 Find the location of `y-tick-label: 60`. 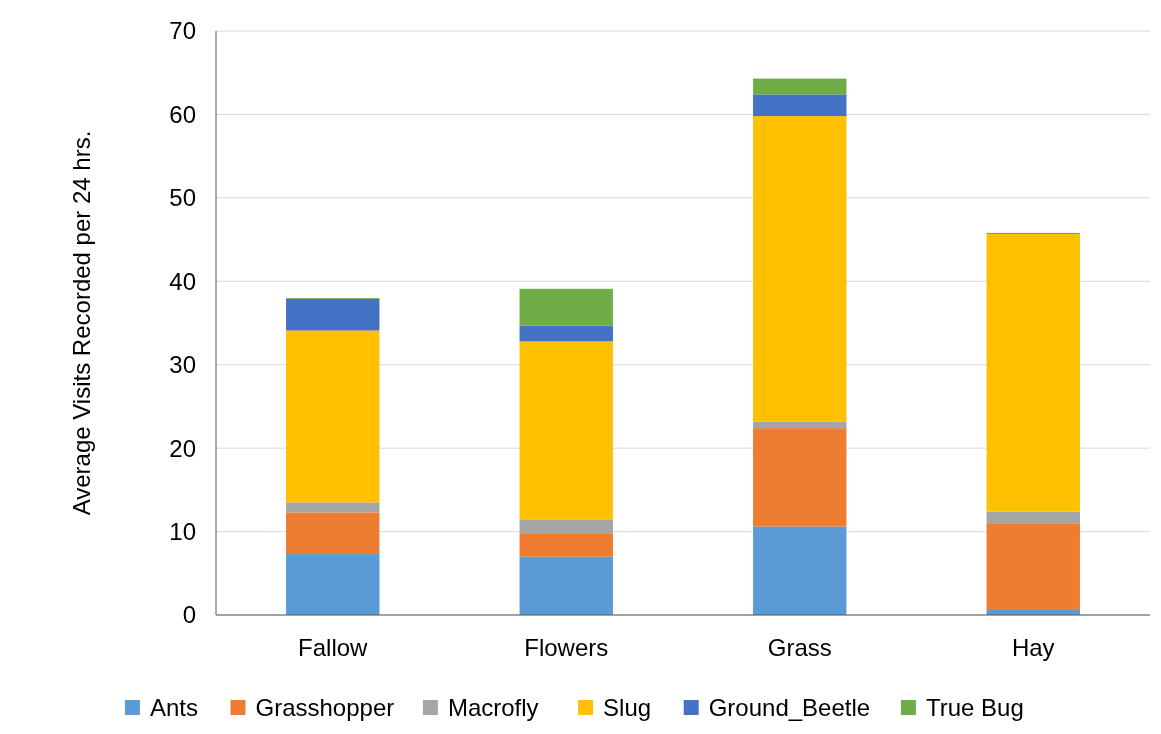

y-tick-label: 60 is located at coordinates (182, 114).